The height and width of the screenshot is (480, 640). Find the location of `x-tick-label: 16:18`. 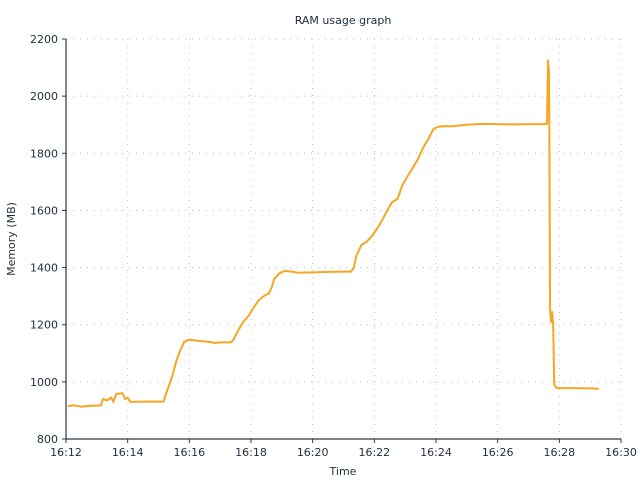

x-tick-label: 16:18 is located at coordinates (251, 452).